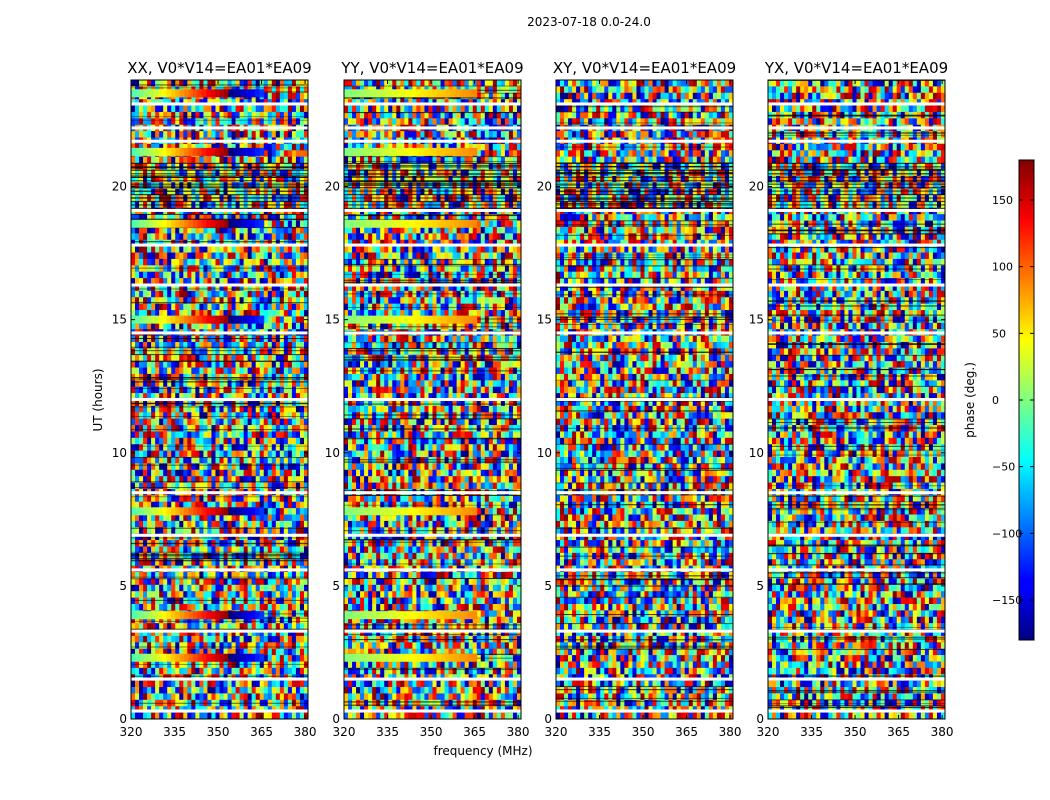 The image size is (1050, 800). I want to click on colorbar-tick-label: 0, so click(995, 400).